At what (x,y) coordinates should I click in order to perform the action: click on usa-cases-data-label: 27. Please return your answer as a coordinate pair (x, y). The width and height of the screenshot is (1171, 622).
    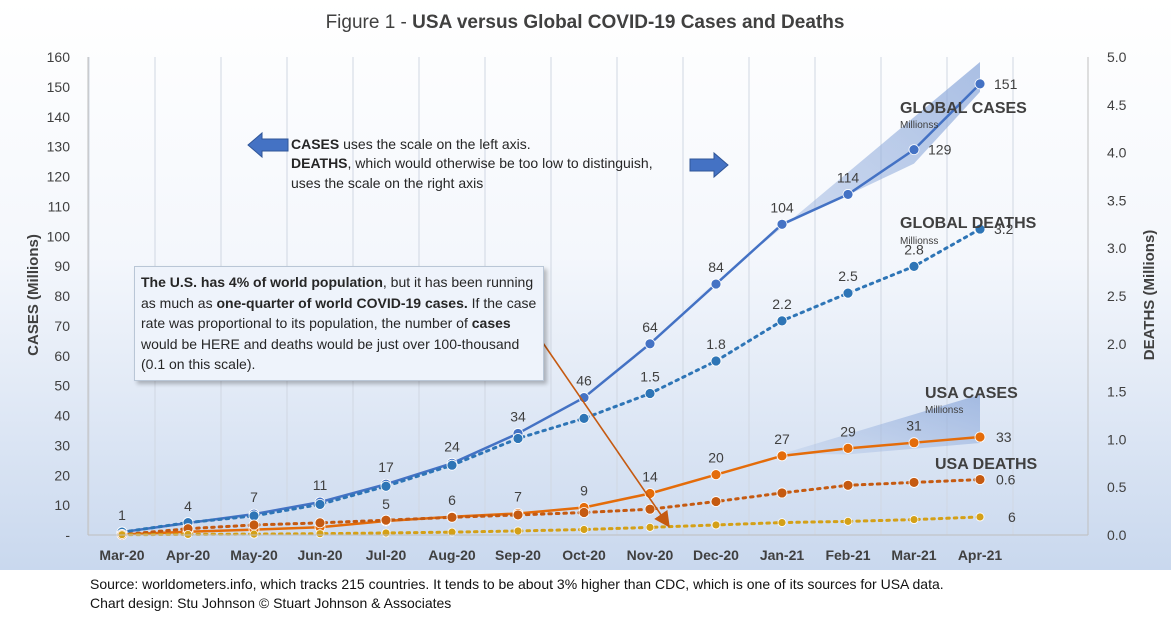
    Looking at the image, I should click on (782, 439).